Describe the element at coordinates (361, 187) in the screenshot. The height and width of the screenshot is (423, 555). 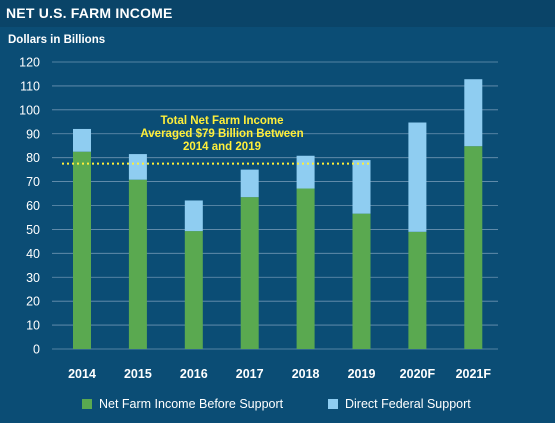
I see `bar-federal-support-2019` at that location.